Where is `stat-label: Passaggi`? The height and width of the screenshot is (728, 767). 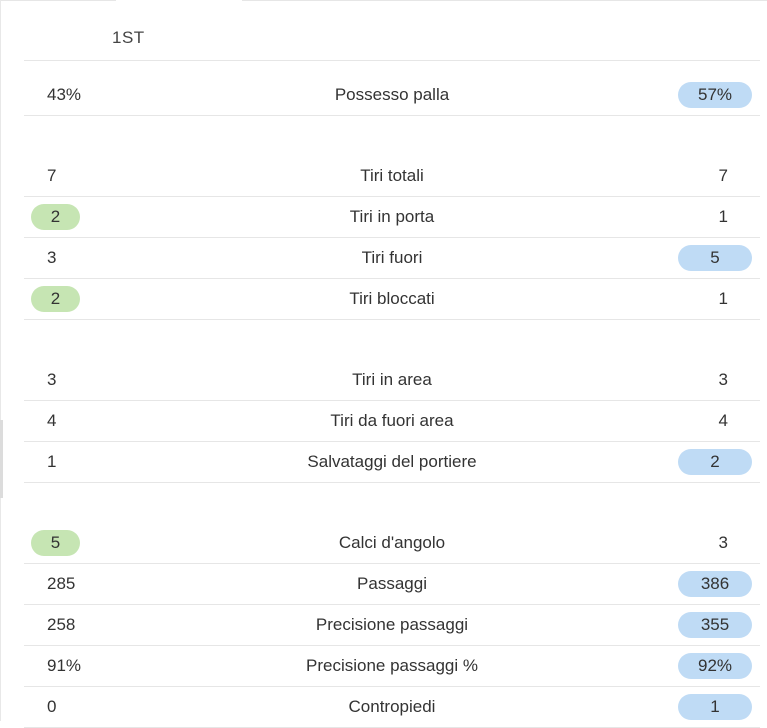 stat-label: Passaggi is located at coordinates (392, 583).